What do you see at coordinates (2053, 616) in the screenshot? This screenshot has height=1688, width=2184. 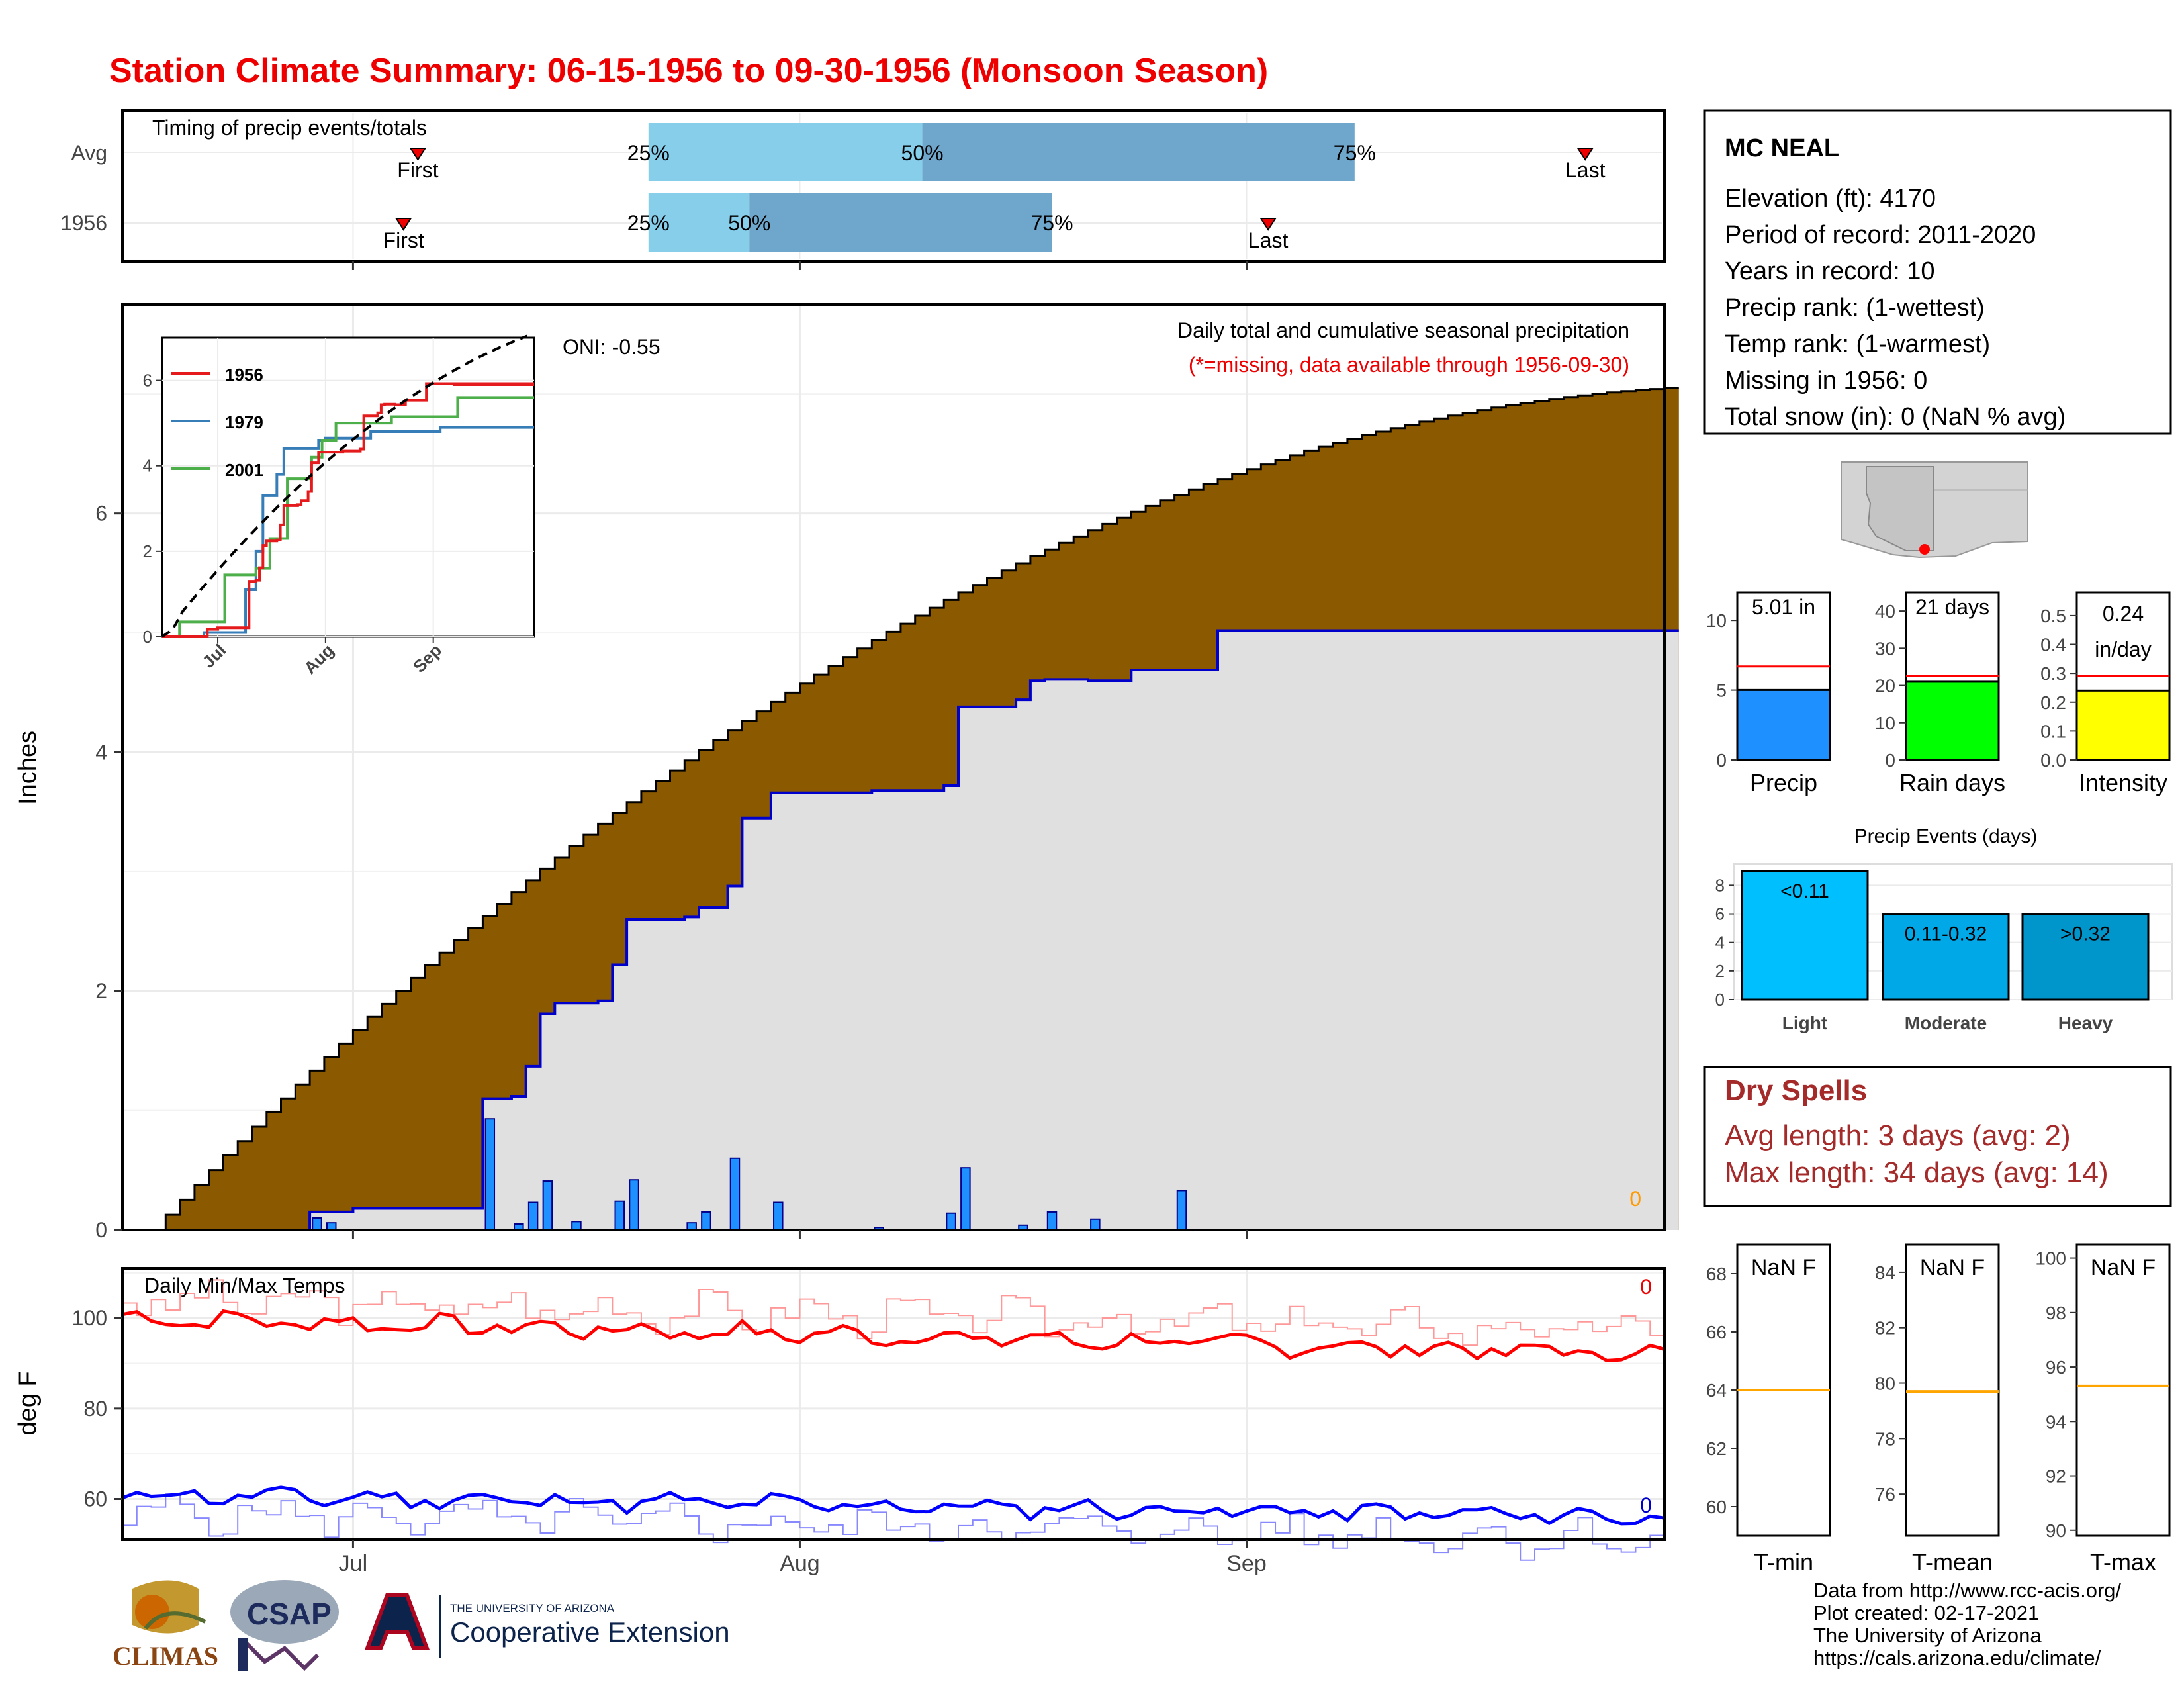 I see `stat-tick-label-2-5: 0.5` at bounding box center [2053, 616].